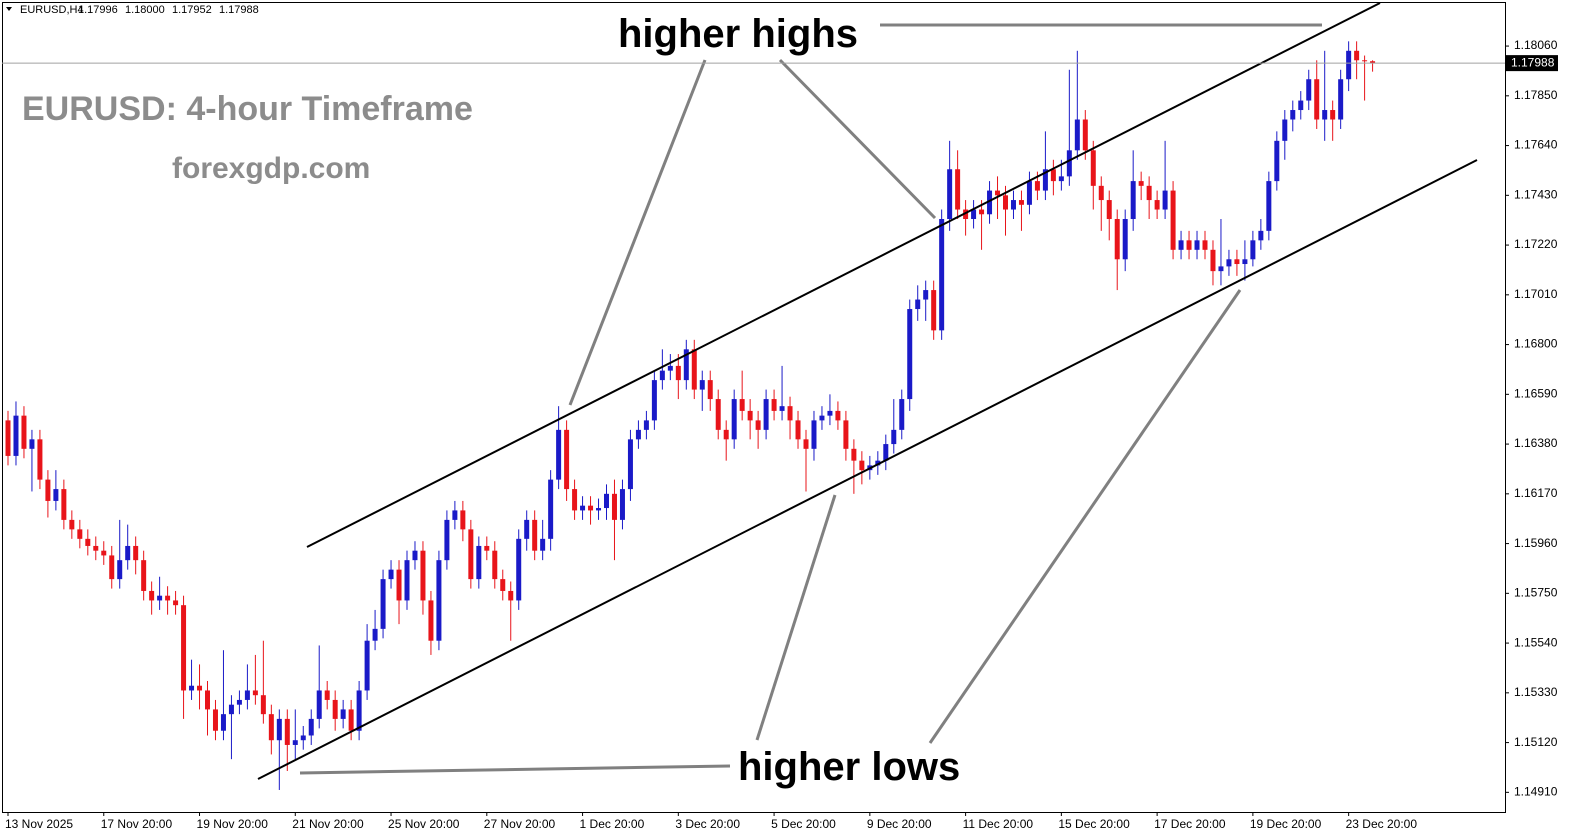  Describe the element at coordinates (1536, 45) in the screenshot. I see `y-tick-label: 1.18060` at that location.